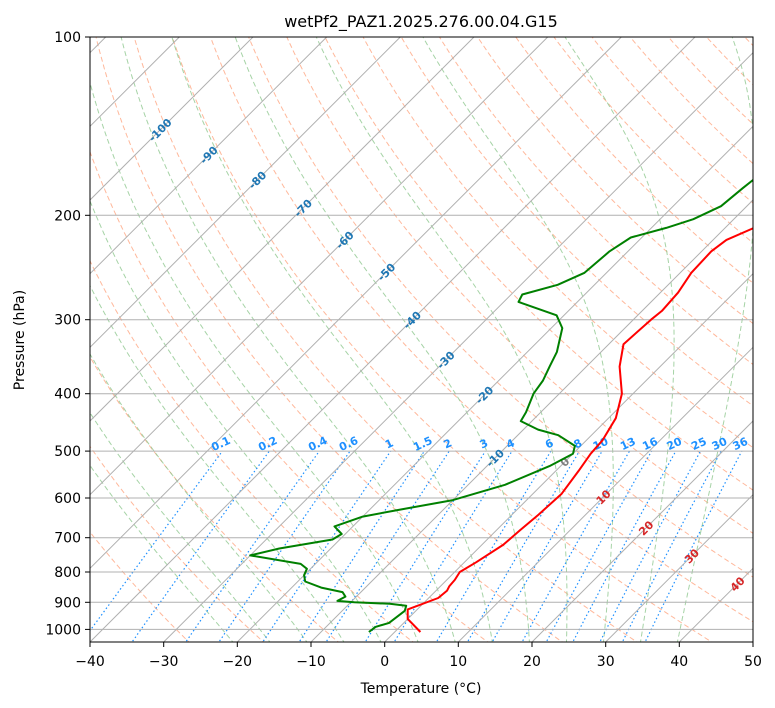 The image size is (775, 708). I want to click on mixing-ratio-label: 36, so click(741, 444).